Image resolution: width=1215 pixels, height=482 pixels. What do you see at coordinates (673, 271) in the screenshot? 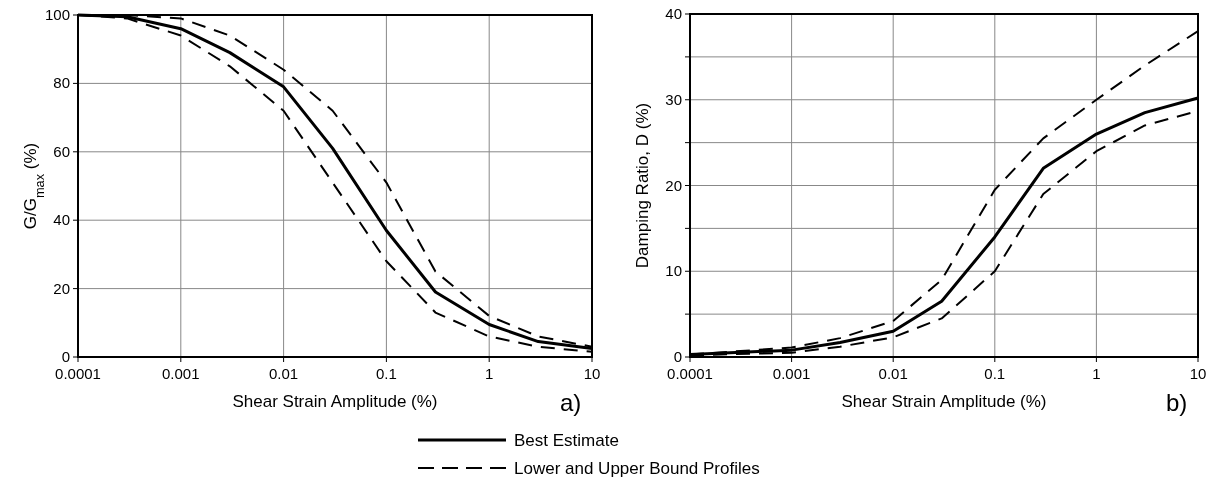
I see `y-tick-label: 10` at bounding box center [673, 271].